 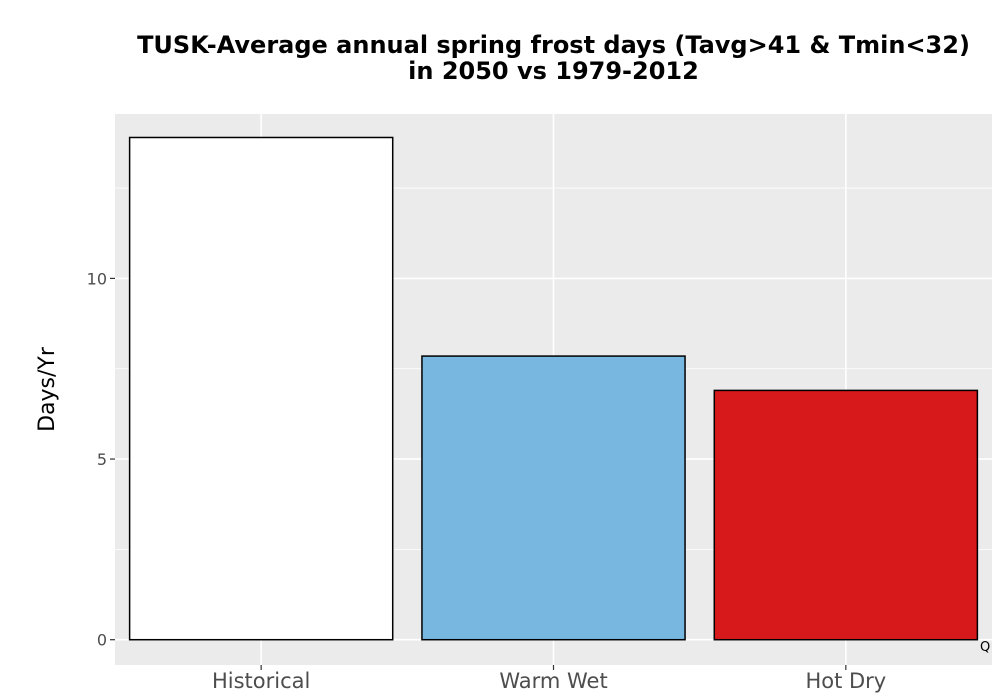 What do you see at coordinates (846, 515) in the screenshot?
I see `bar-hot-dry` at bounding box center [846, 515].